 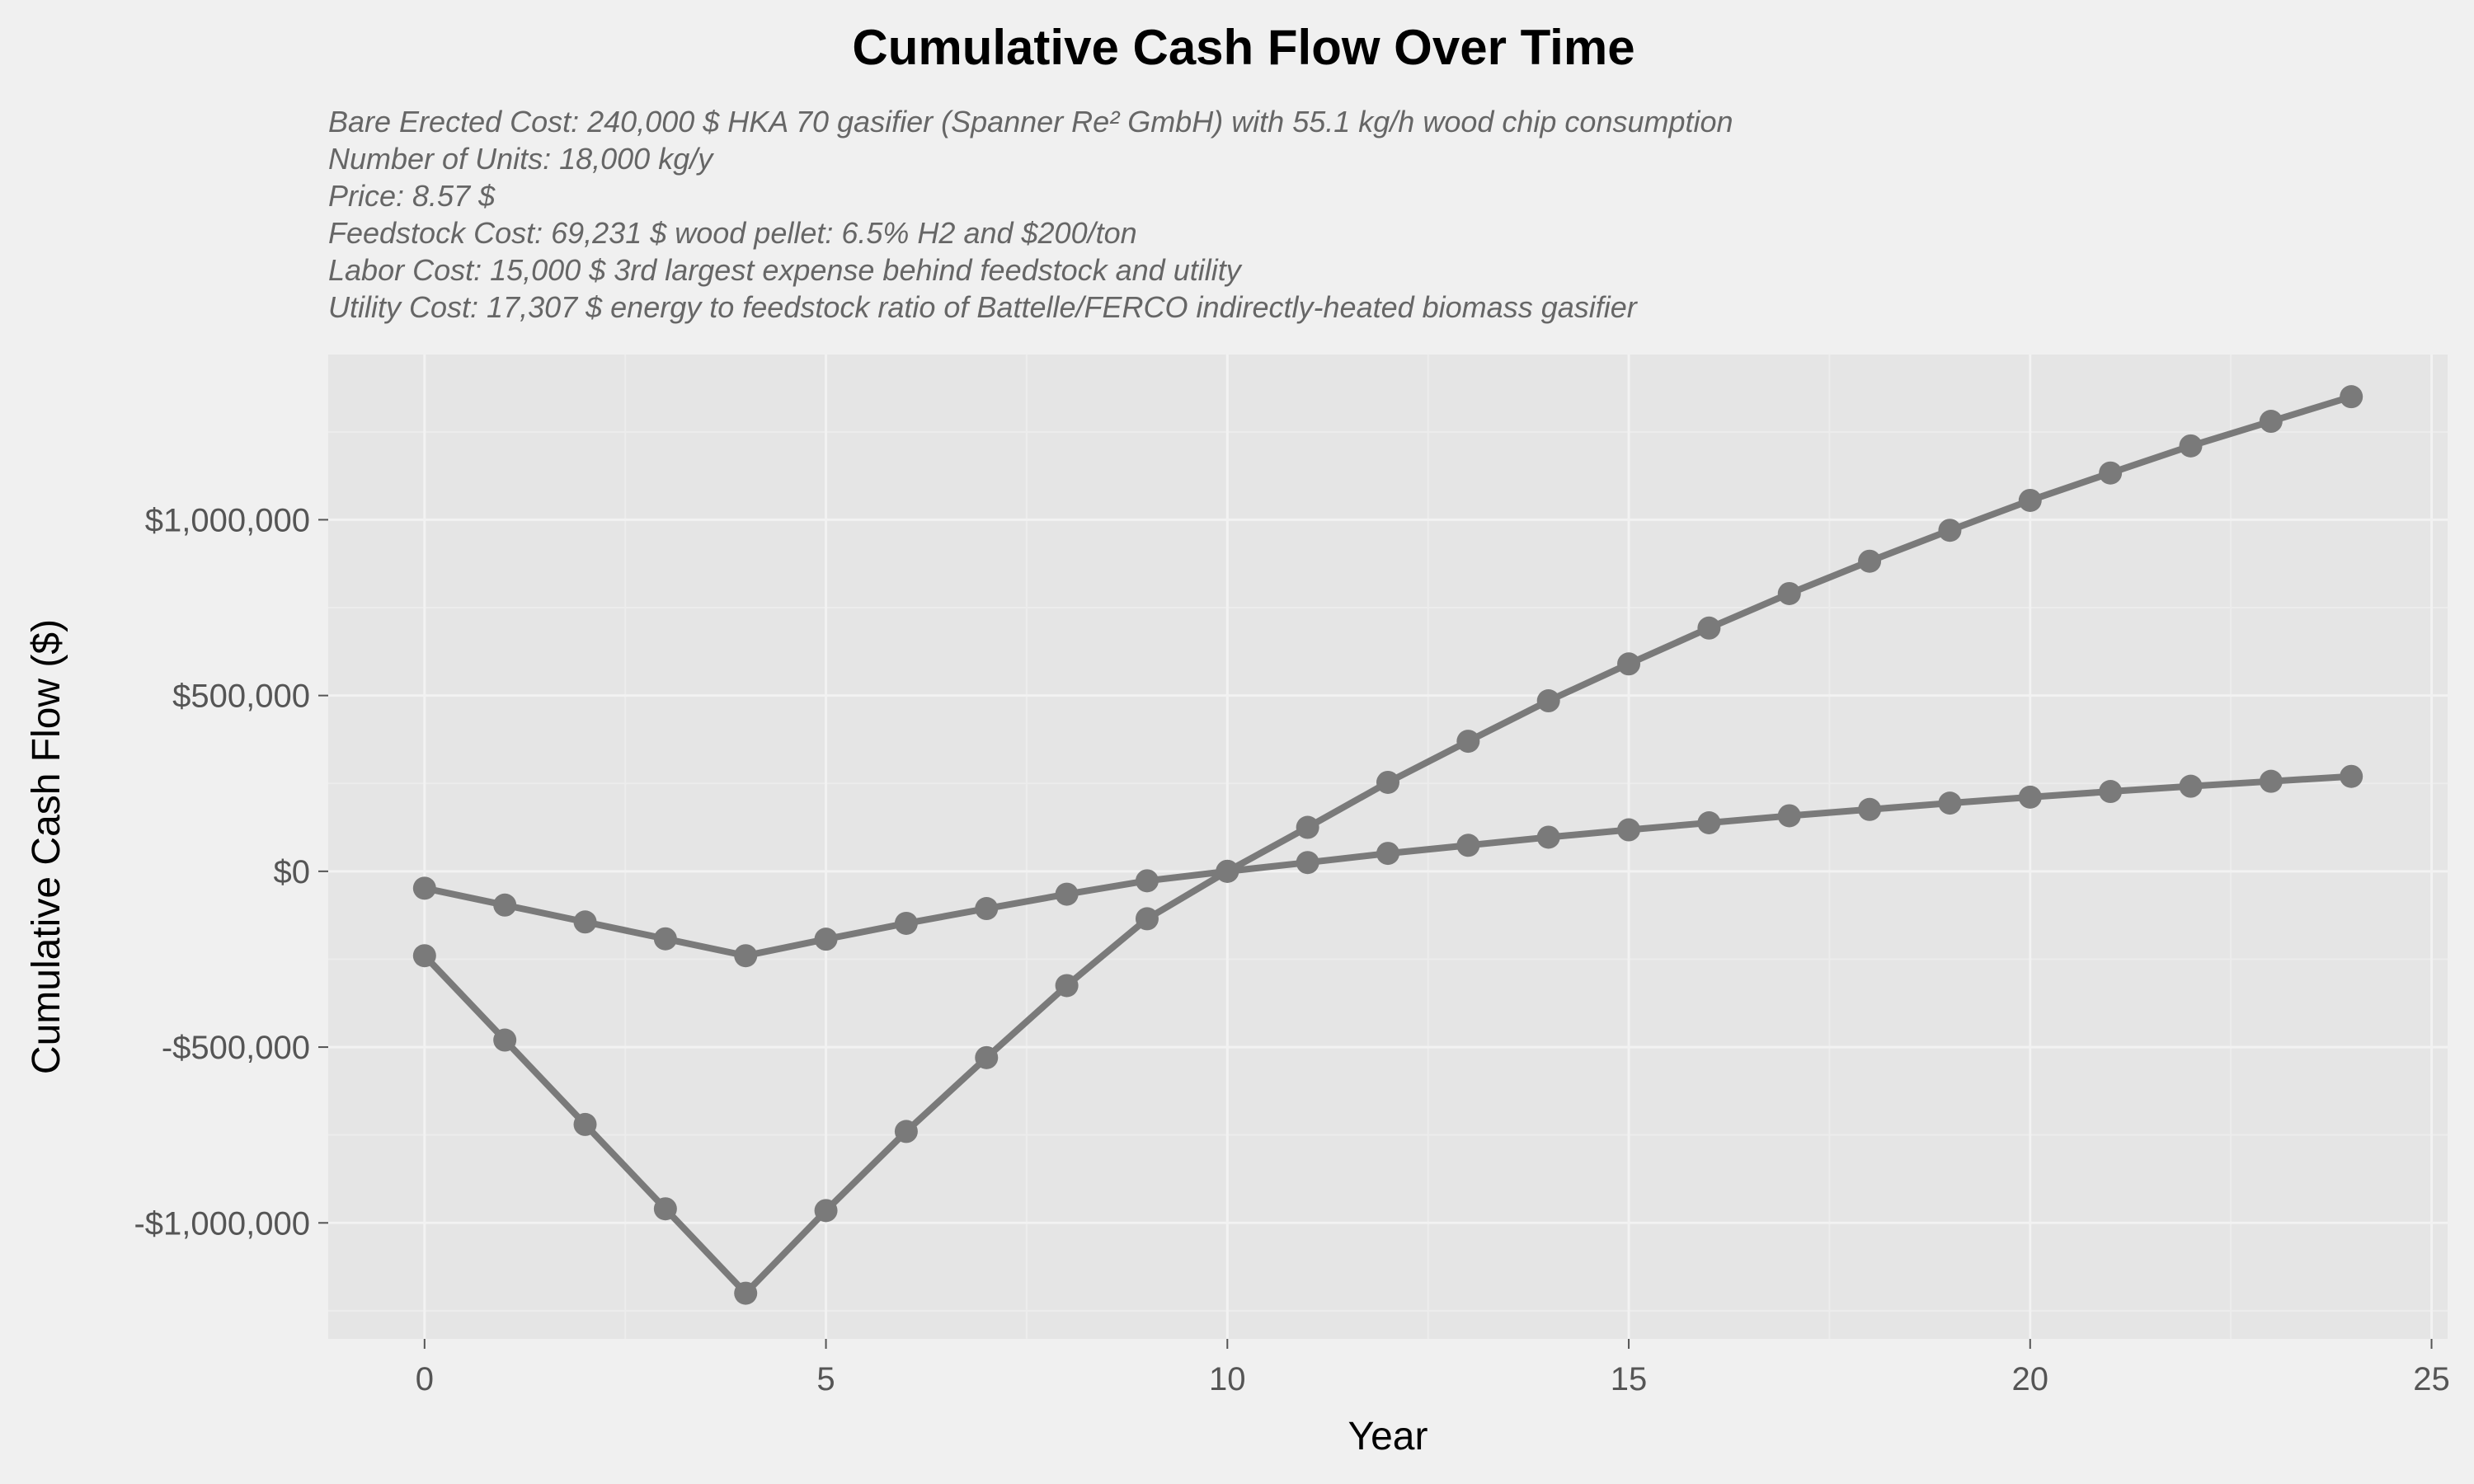 What do you see at coordinates (825, 1379) in the screenshot?
I see `x-tick-label: 5` at bounding box center [825, 1379].